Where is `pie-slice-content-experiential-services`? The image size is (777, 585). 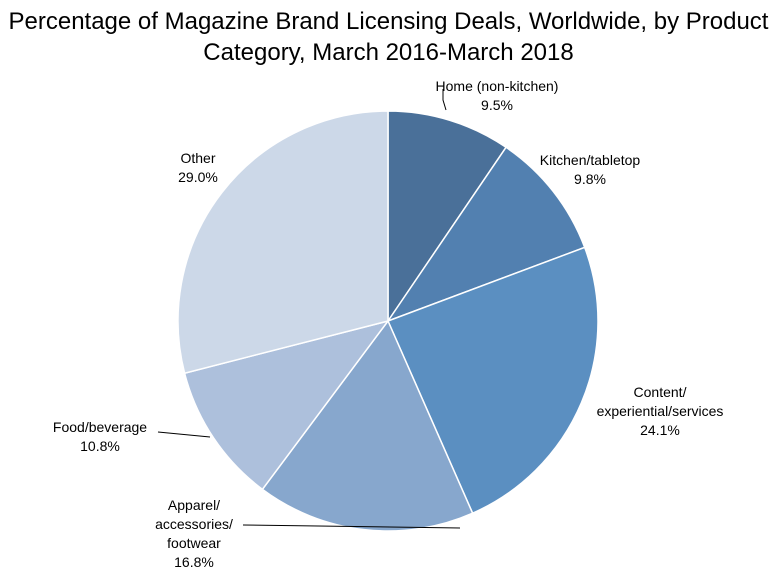
pie-slice-content-experiential-services is located at coordinates (492, 380).